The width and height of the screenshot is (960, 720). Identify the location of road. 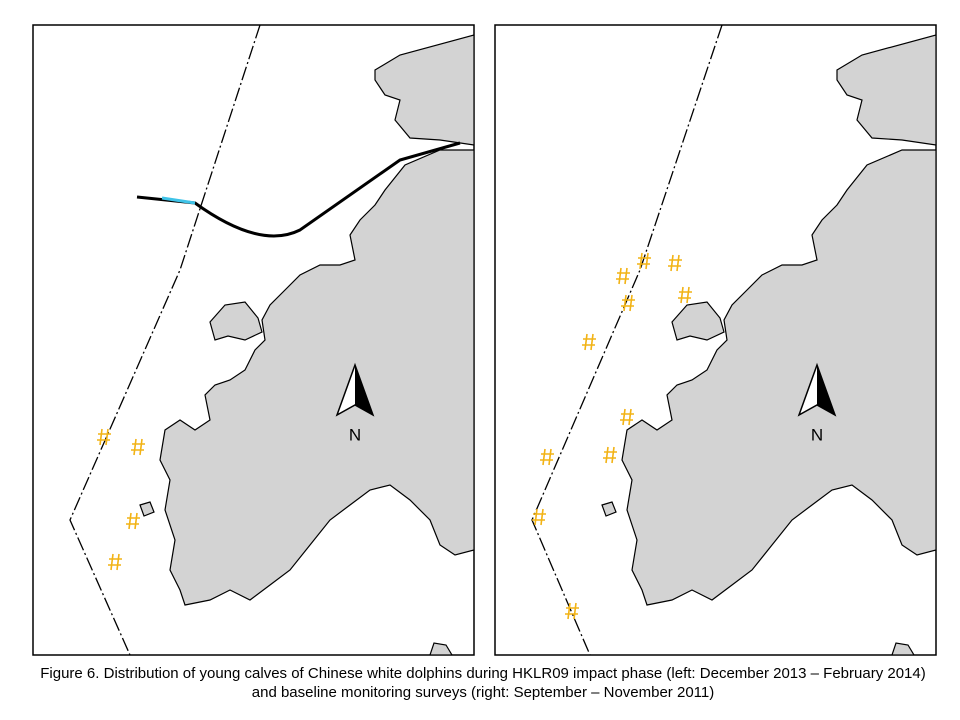
(298, 189).